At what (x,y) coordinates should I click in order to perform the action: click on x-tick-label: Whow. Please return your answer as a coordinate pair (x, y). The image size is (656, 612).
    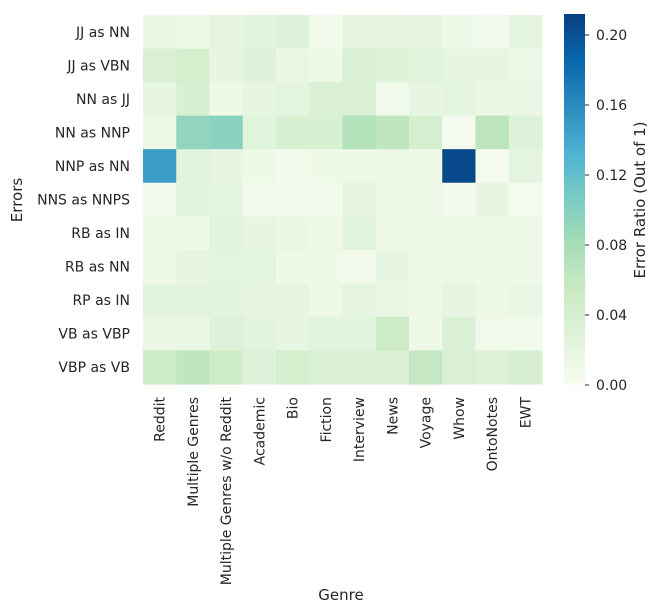
    Looking at the image, I should click on (460, 418).